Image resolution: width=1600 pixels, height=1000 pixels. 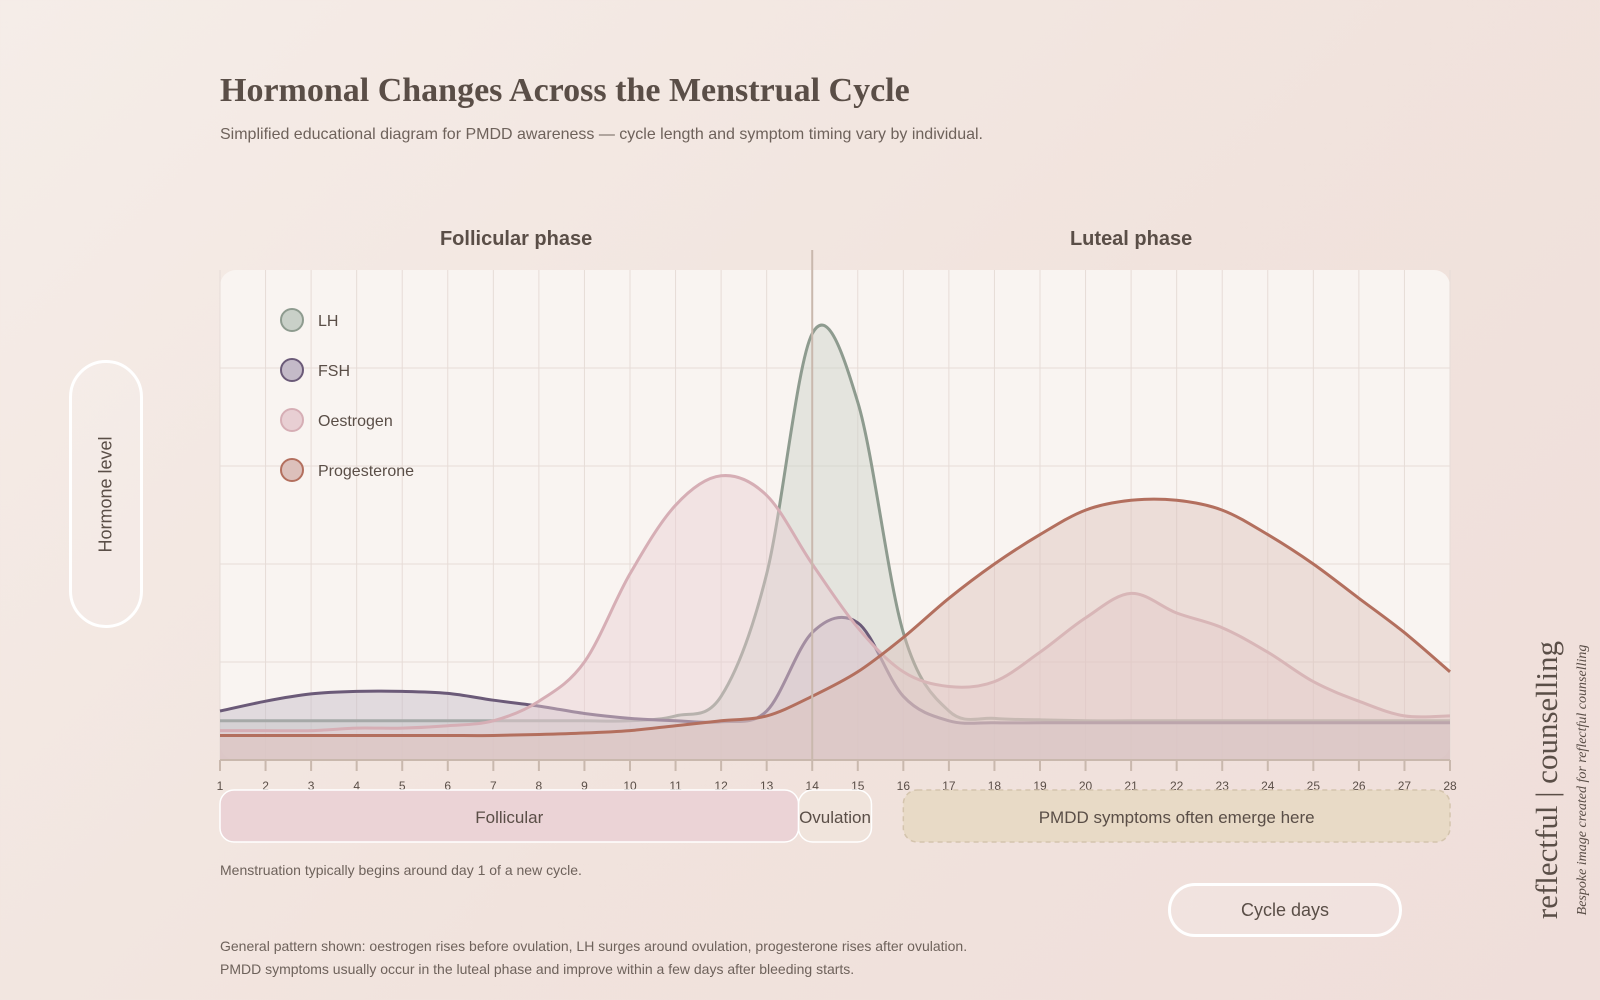 What do you see at coordinates (356, 786) in the screenshot?
I see `x-tick-label: 4` at bounding box center [356, 786].